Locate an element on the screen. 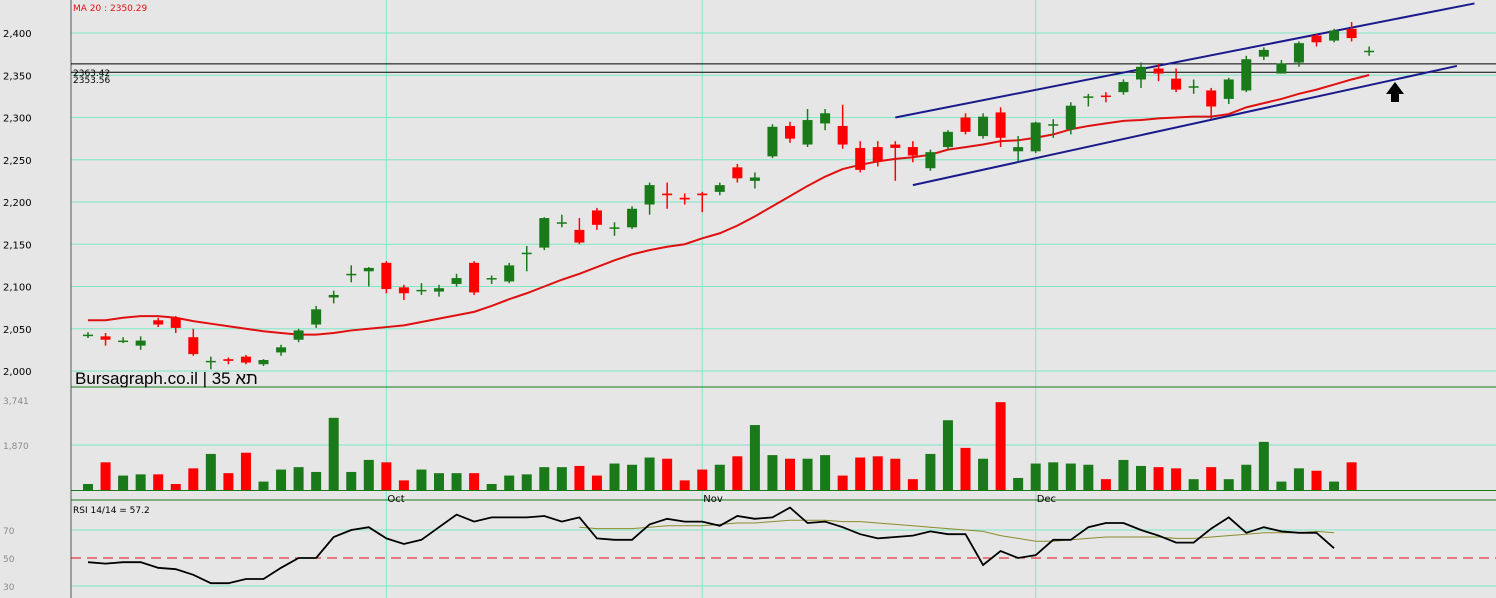  month-label: Dec is located at coordinates (1046, 499).